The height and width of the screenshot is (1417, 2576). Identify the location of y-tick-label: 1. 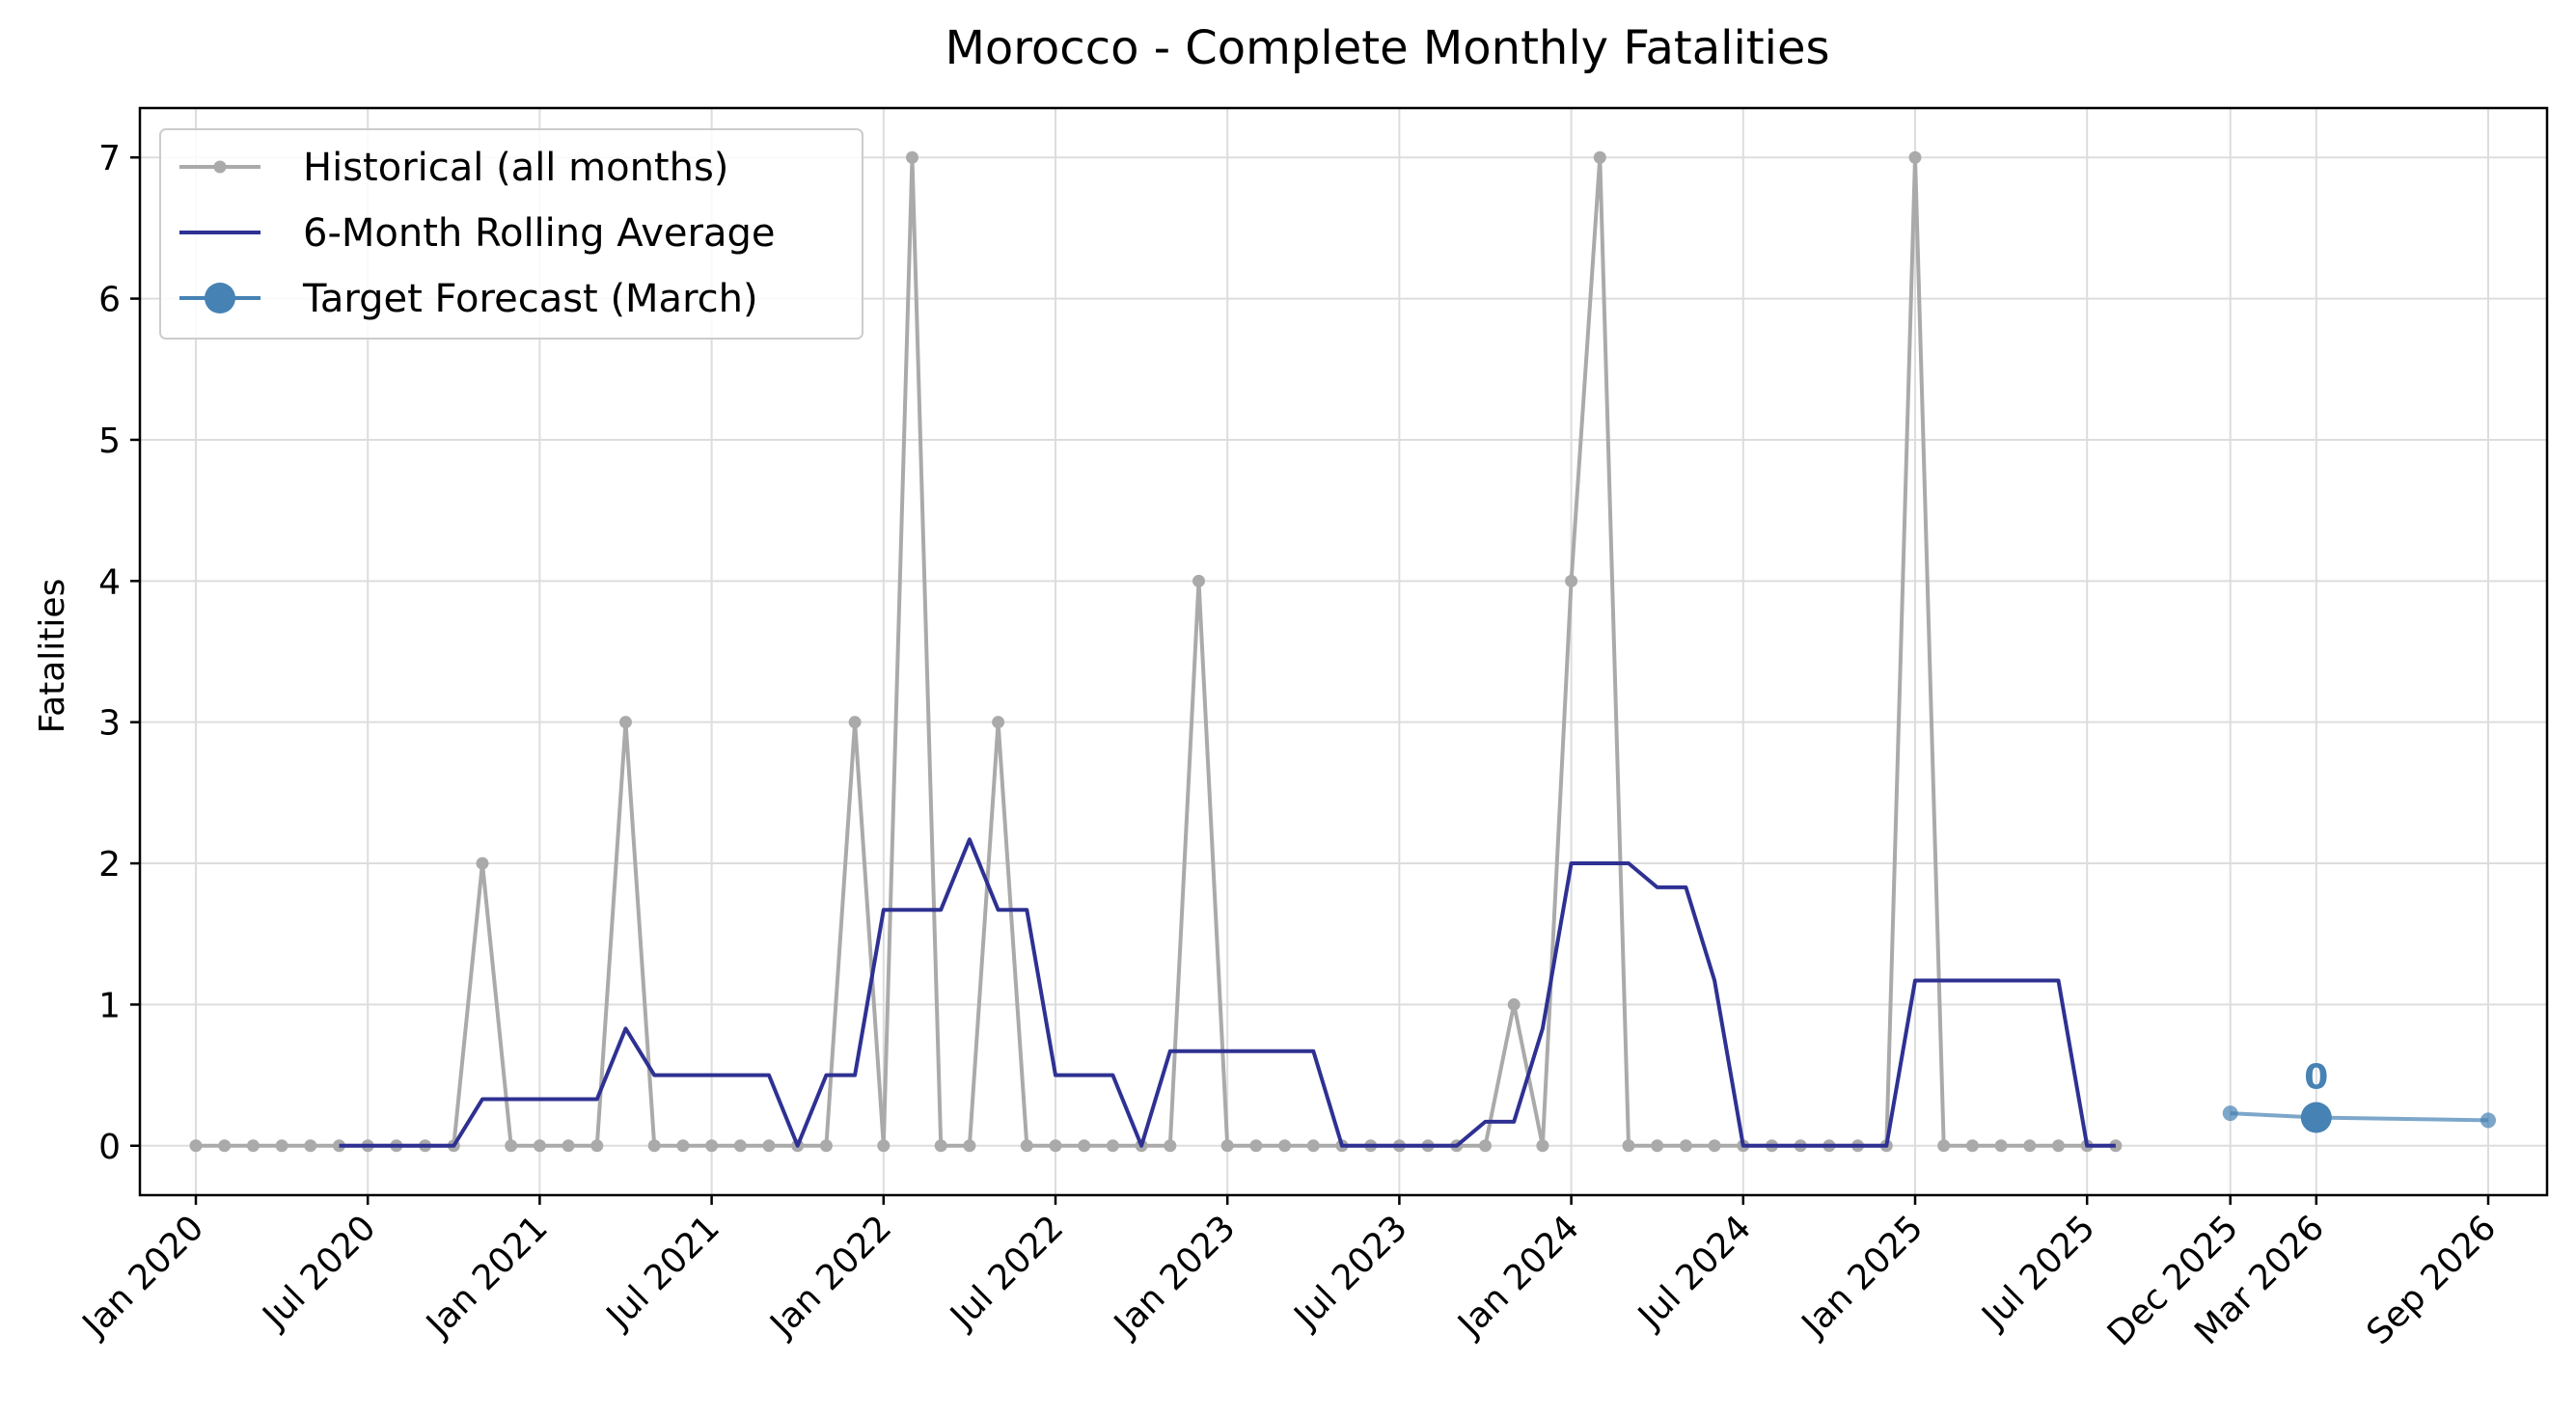
(110, 1005).